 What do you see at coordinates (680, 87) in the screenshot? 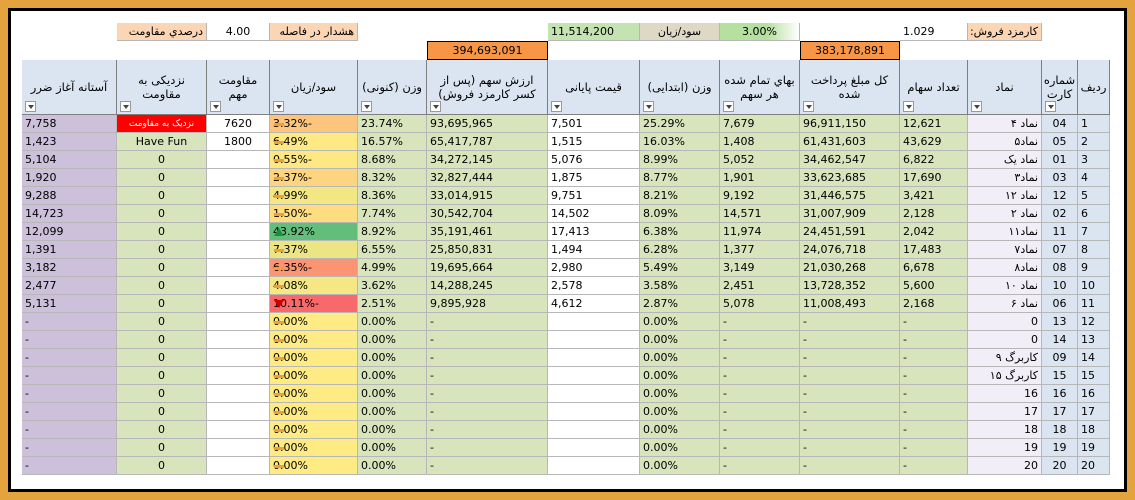
I see `column-header: وزن (ابتدایی)` at bounding box center [680, 87].